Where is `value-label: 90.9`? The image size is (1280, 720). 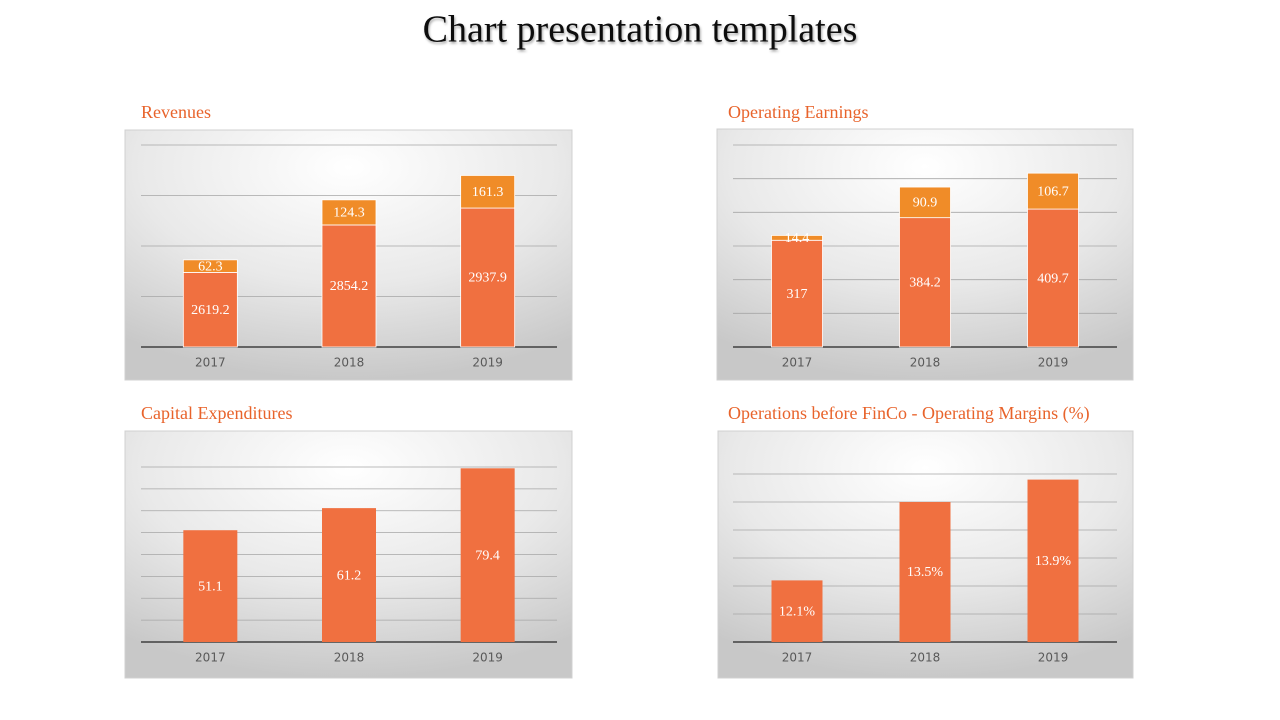
value-label: 90.9 is located at coordinates (925, 203).